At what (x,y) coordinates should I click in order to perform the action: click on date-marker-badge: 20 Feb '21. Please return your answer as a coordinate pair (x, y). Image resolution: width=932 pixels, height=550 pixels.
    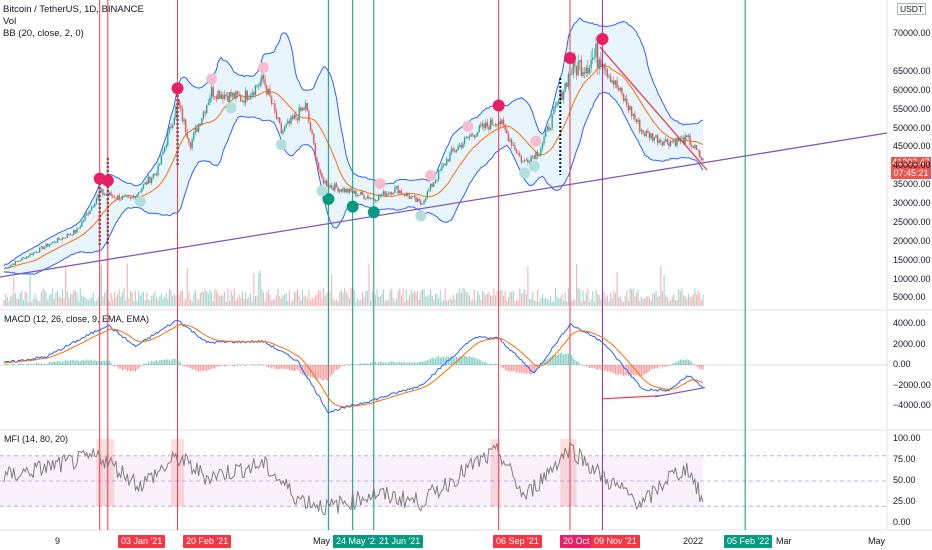
    Looking at the image, I should click on (207, 541).